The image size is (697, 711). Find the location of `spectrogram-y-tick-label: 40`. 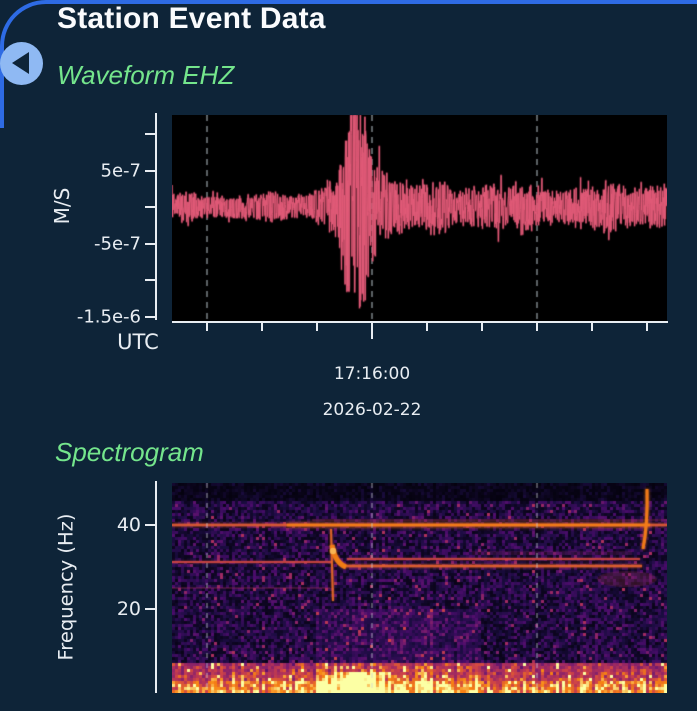

spectrogram-y-tick-label: 40 is located at coordinates (128, 525).